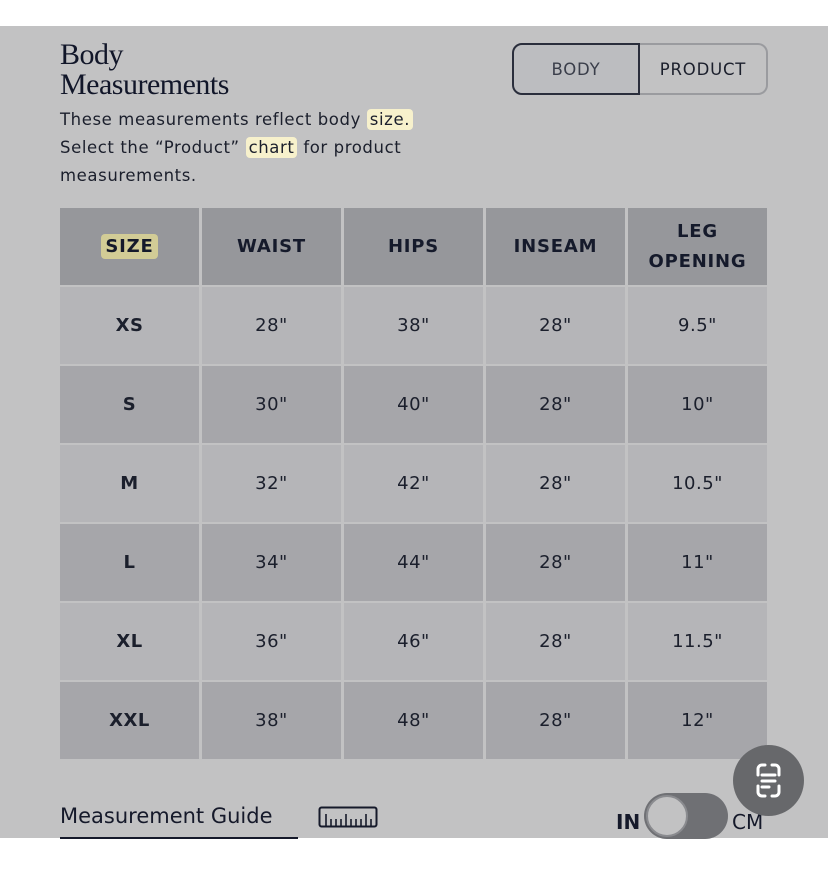  I want to click on cell-waist: 38", so click(271, 720).